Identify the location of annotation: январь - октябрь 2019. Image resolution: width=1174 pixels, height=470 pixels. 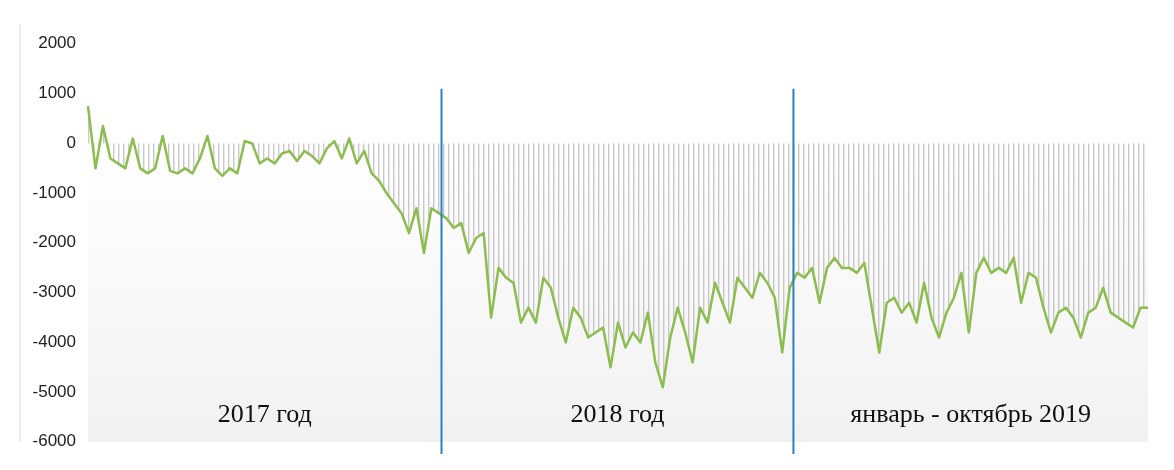
(971, 414).